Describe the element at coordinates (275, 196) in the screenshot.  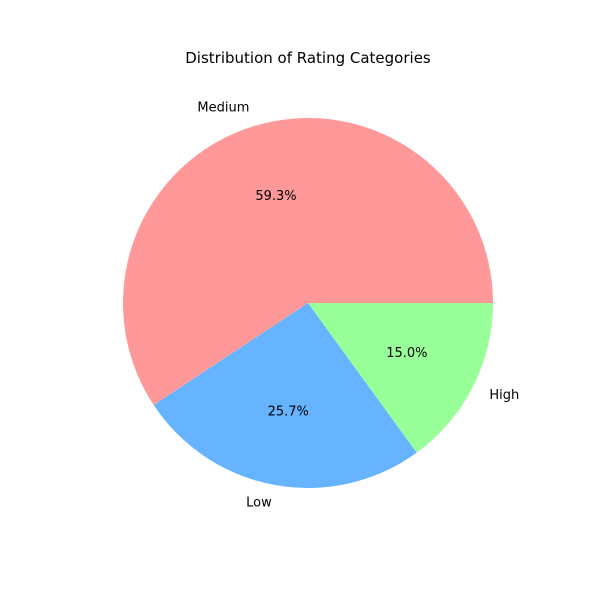
I see `slice-percent-medium: 59.3%` at that location.